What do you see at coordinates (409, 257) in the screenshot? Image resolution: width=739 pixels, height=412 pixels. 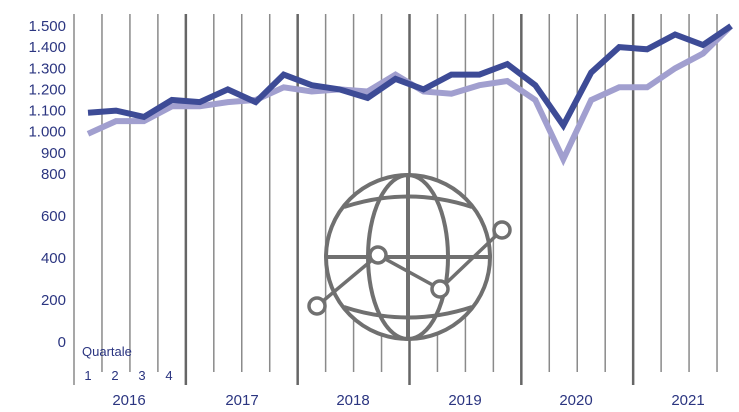 I see `globe-chart-icon` at bounding box center [409, 257].